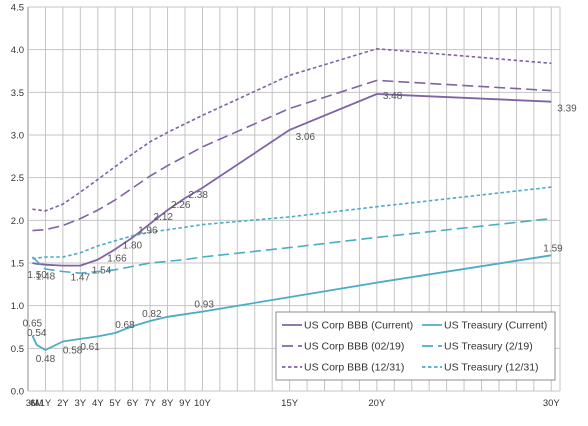 This screenshot has width=588, height=426. Describe the element at coordinates (17, 8) in the screenshot. I see `y-tick-label: 4.5` at that location.